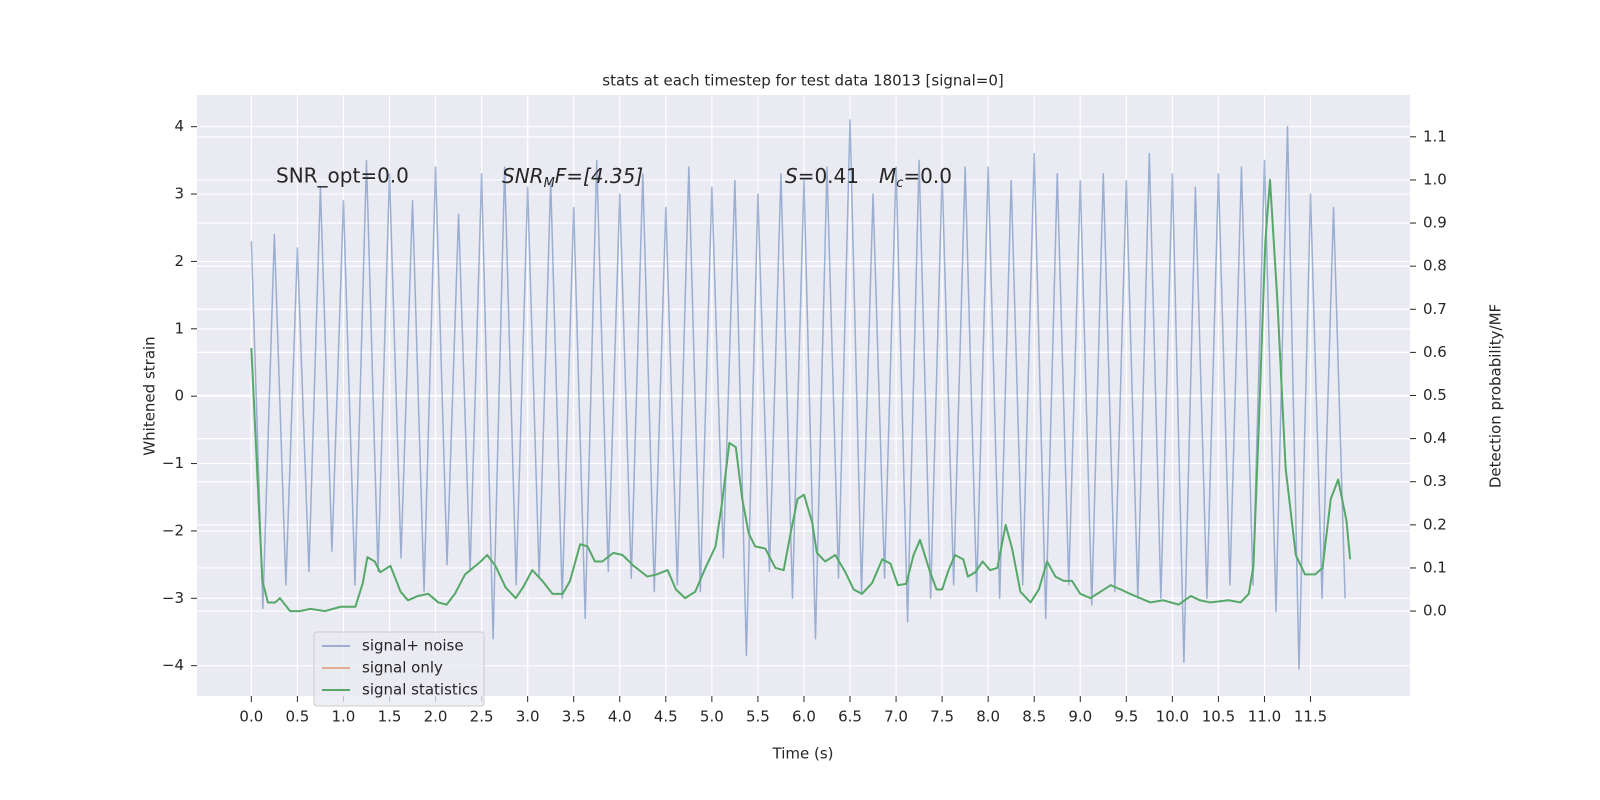 The width and height of the screenshot is (1600, 800). Describe the element at coordinates (1034, 717) in the screenshot. I see `x-tick-label: 8.5` at that location.